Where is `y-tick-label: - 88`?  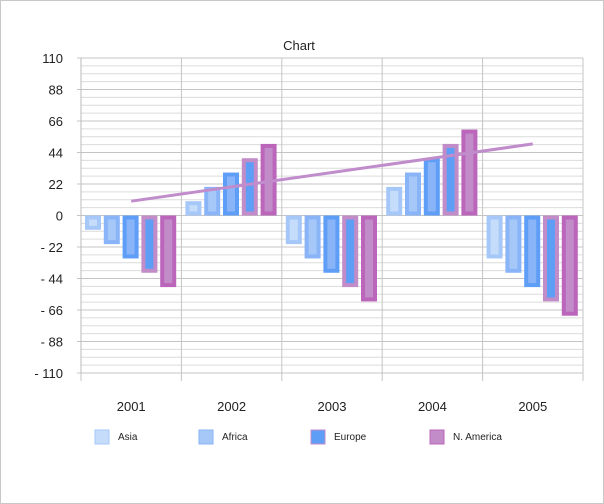 y-tick-label: - 88 is located at coordinates (52, 342).